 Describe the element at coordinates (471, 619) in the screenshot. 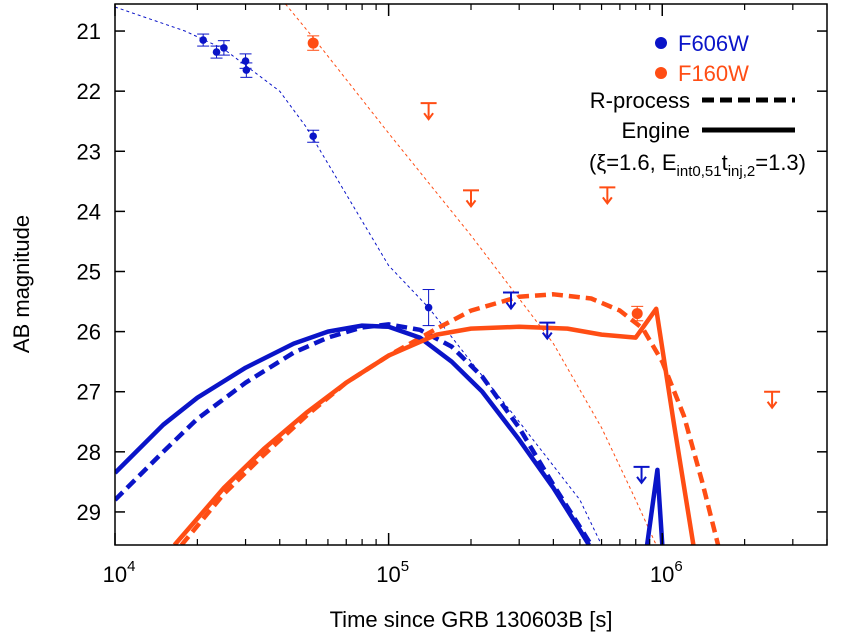

I see `x-axis-title: Time since GRB 130603B [s]` at that location.